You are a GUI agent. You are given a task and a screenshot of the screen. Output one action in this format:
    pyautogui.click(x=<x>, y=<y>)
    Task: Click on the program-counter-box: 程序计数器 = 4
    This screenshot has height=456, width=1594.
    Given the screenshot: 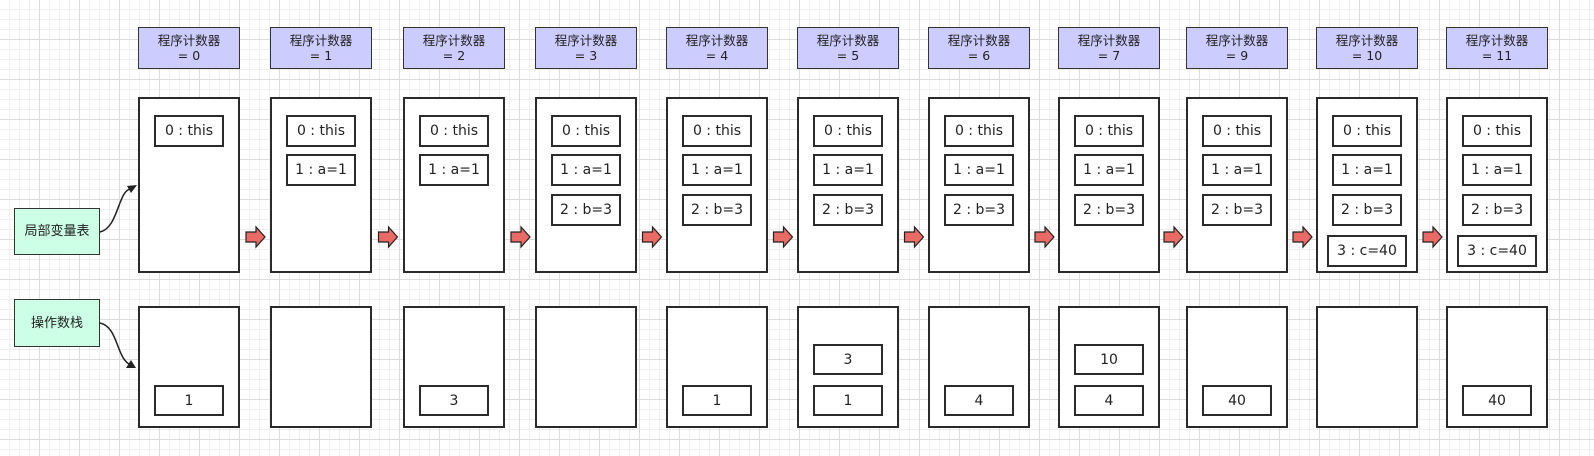 What is the action you would take?
    pyautogui.click(x=717, y=48)
    